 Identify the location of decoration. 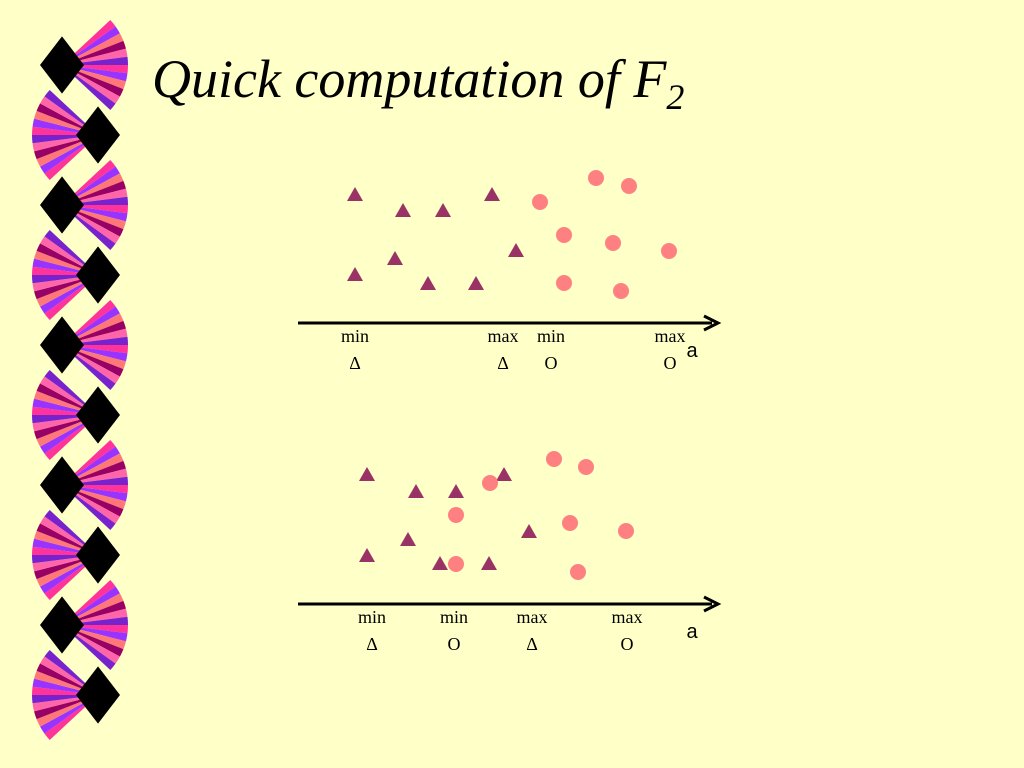
(80, 380).